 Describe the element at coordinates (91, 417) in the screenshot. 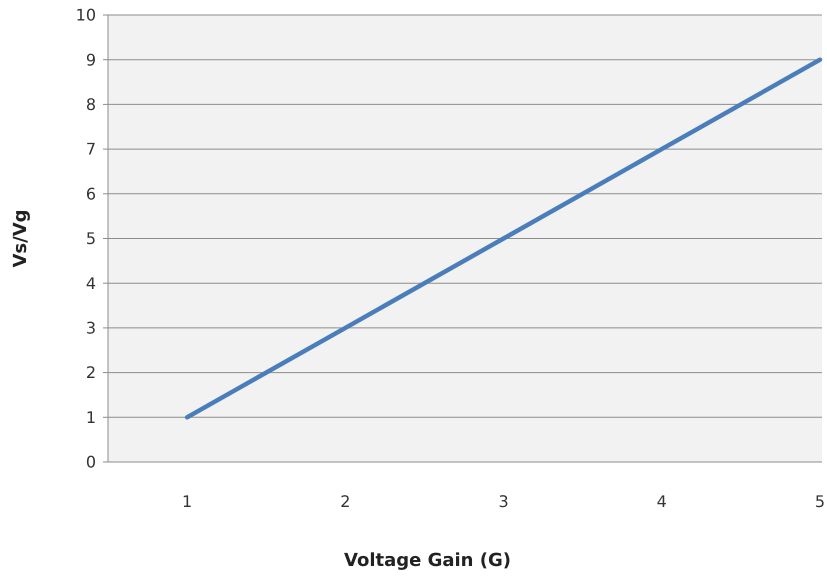

I see `y-tick-label: 1` at that location.